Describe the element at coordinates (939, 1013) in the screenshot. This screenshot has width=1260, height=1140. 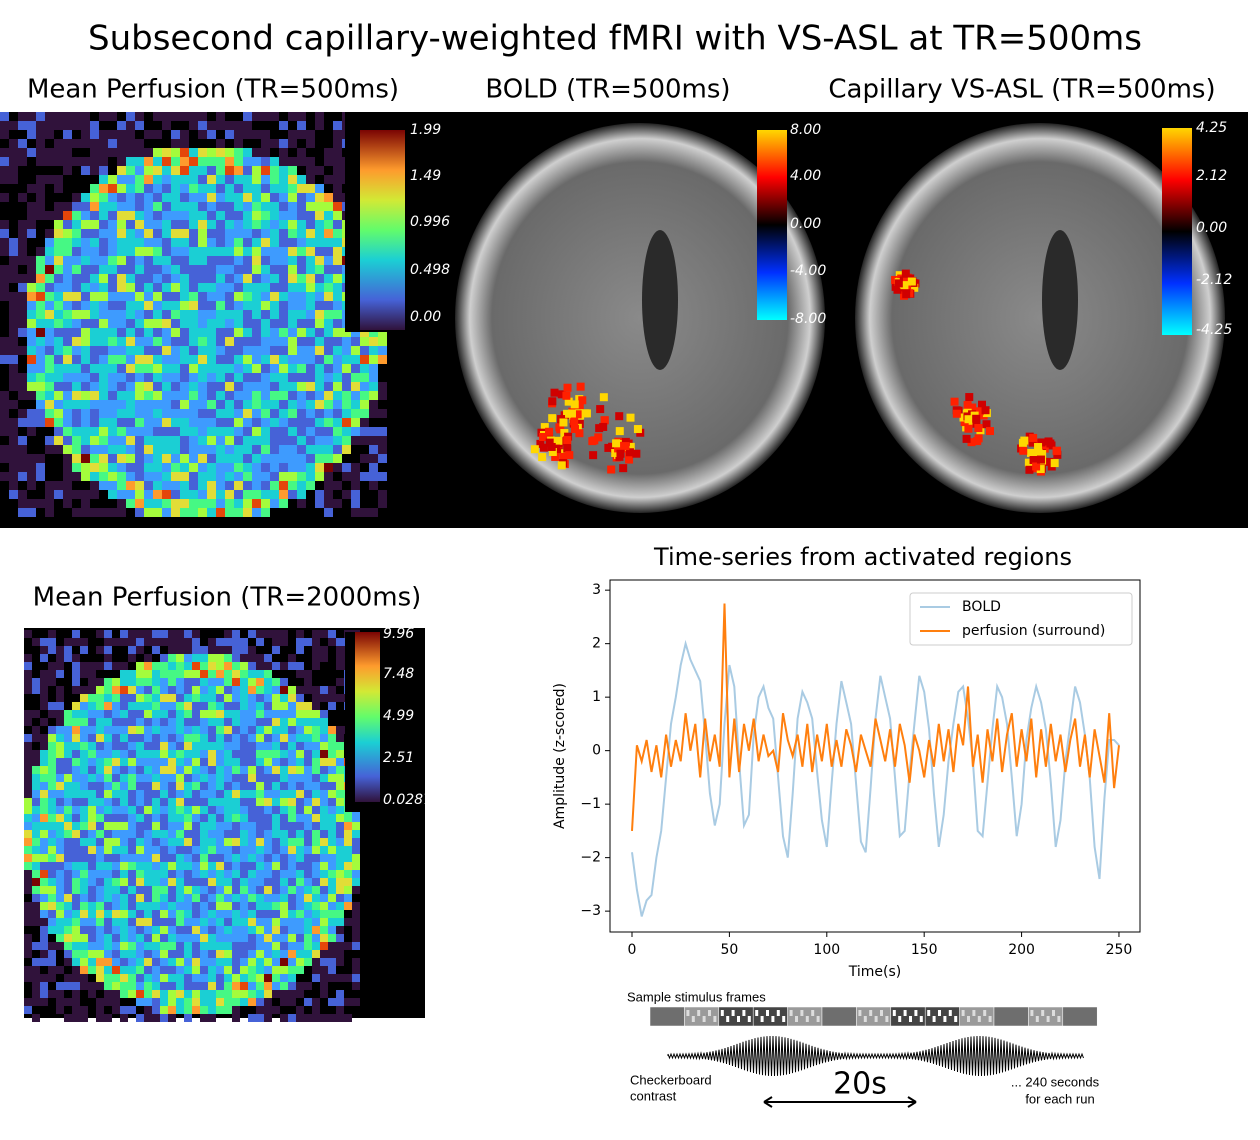
I see `check` at that location.